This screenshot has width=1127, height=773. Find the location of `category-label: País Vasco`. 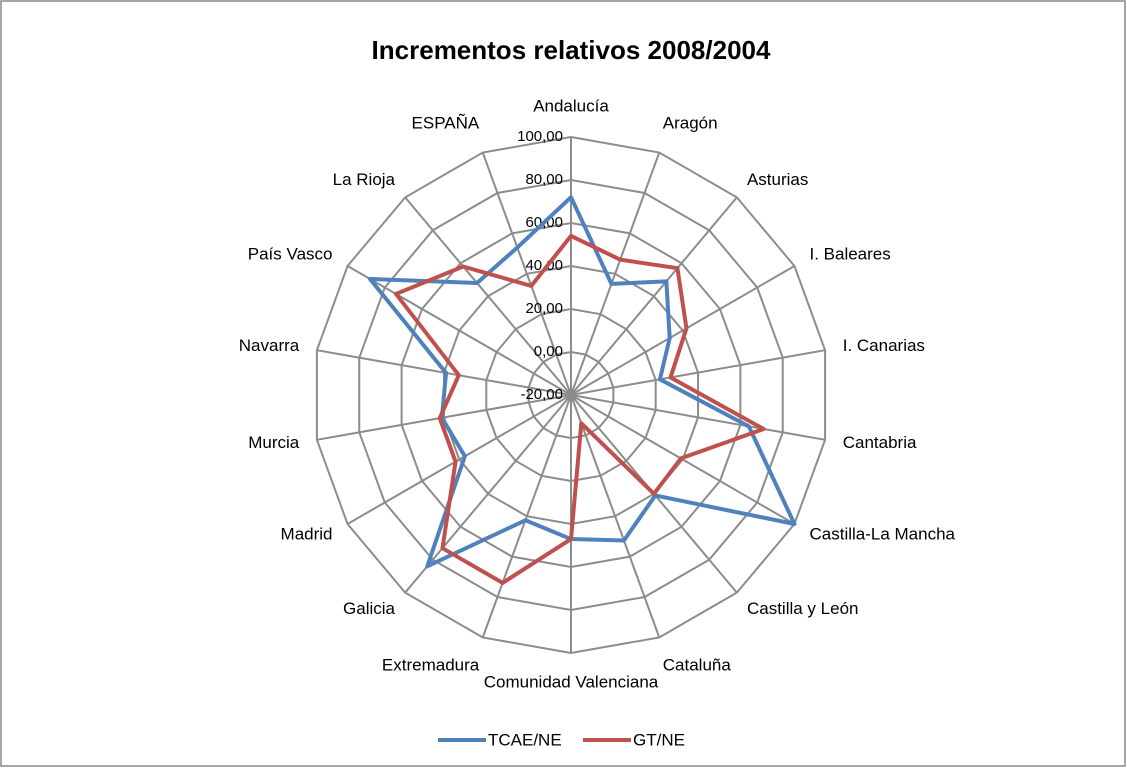

category-label: País Vasco is located at coordinates (290, 253).